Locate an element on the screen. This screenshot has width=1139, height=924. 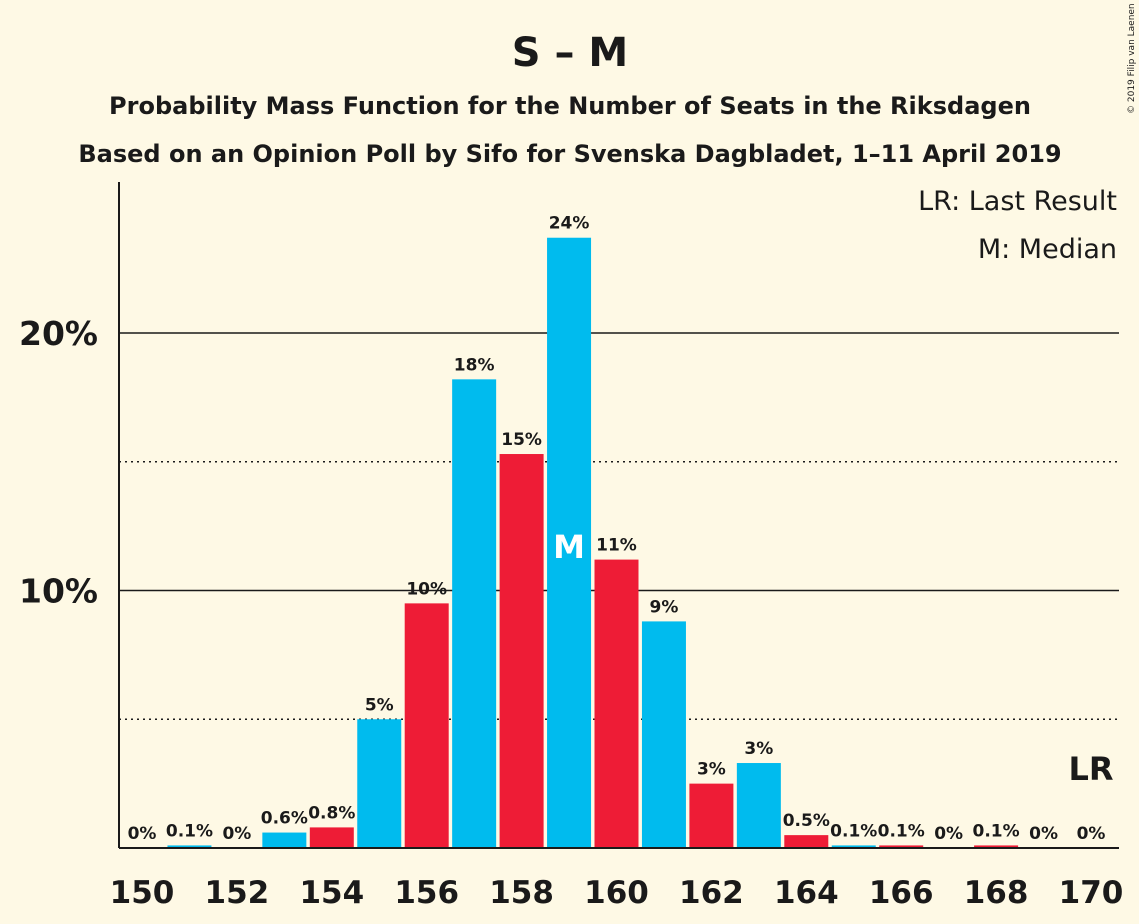
y-tick-20: 20% is located at coordinates (58, 333).